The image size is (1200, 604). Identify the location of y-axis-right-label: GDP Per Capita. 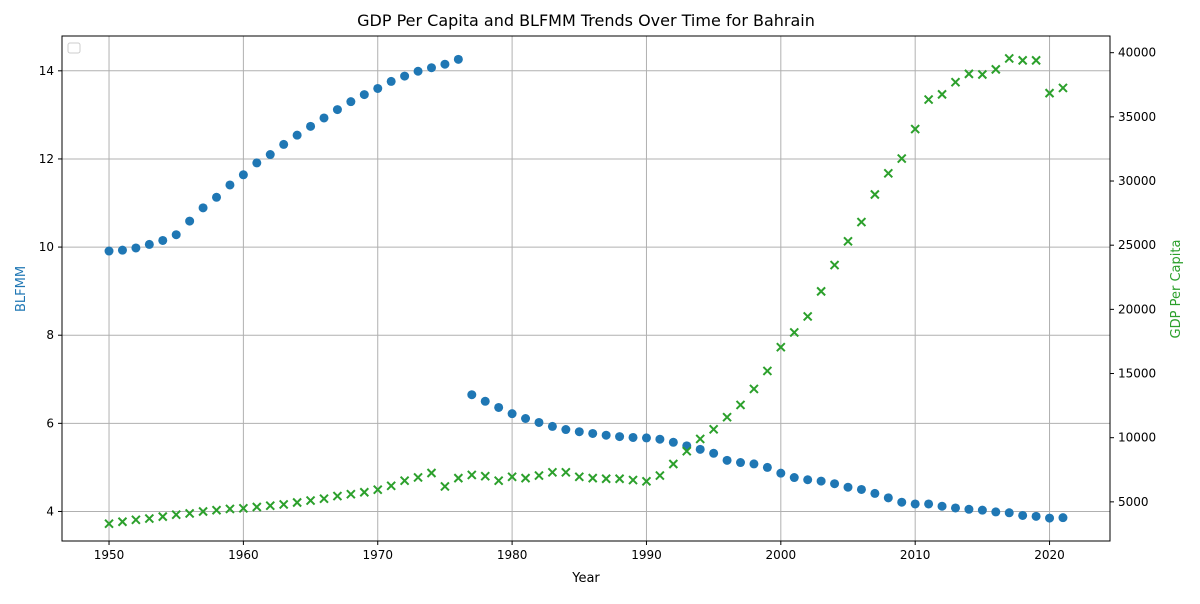
(1176, 289).